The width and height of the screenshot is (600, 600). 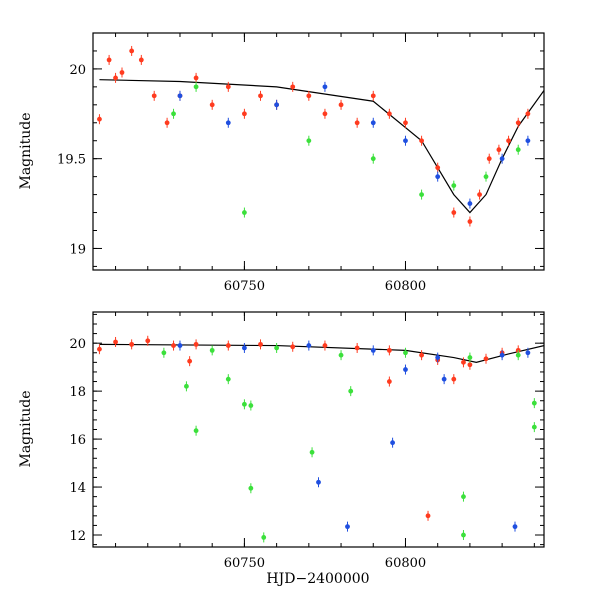 I want to click on top-y-axis-label: Magnitude, so click(x=26, y=150).